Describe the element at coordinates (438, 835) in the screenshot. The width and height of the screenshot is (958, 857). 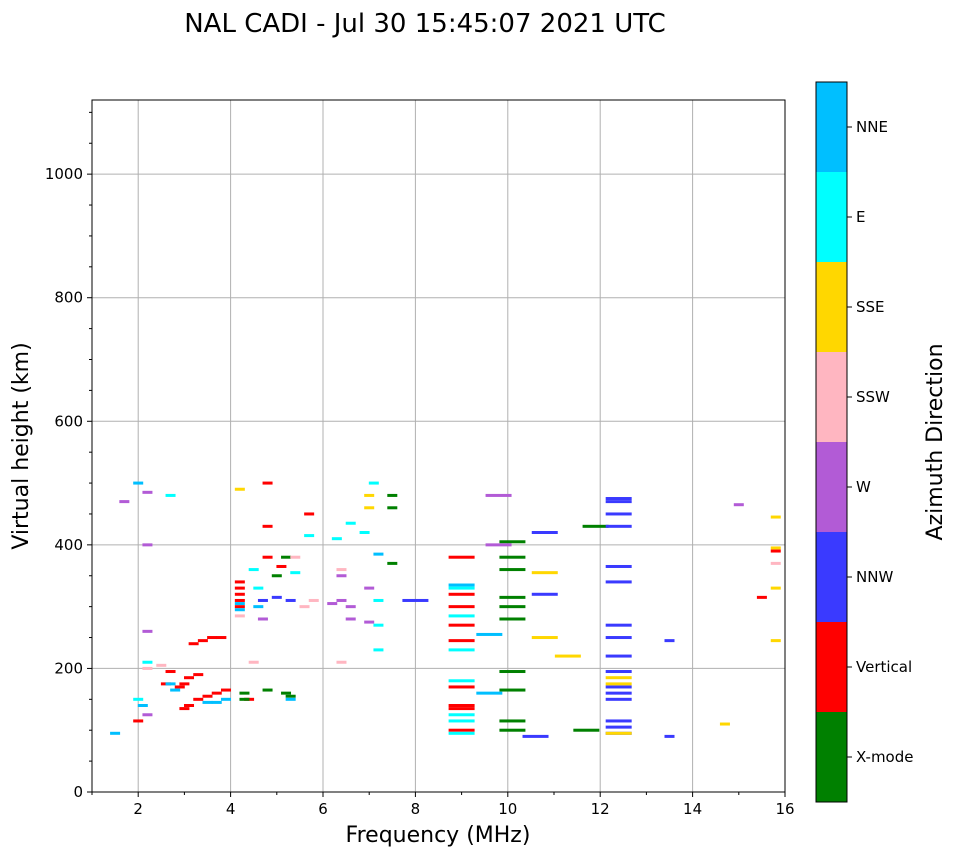
I see `x-axis-label: Frequency (MHz)` at that location.